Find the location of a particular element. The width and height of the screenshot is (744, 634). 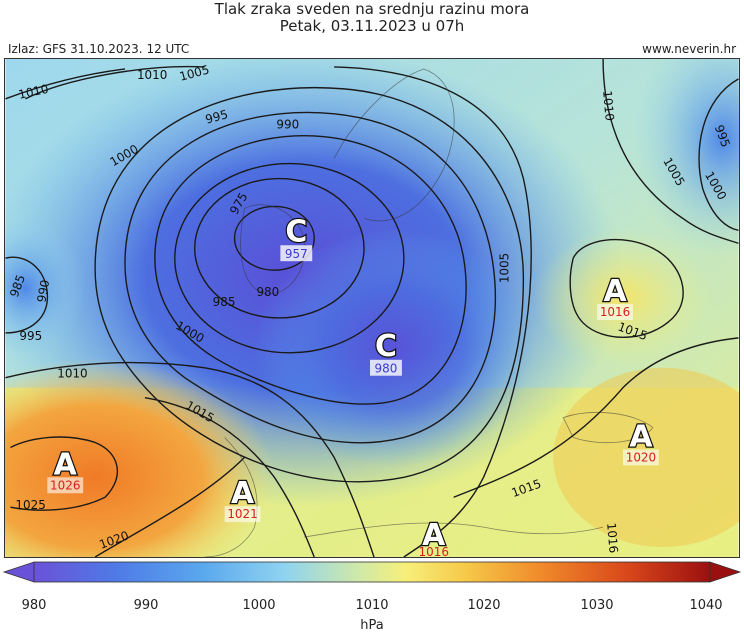

model-run-label: Izlaz: GFS 31.10.2023. 12 UTC is located at coordinates (99, 49).